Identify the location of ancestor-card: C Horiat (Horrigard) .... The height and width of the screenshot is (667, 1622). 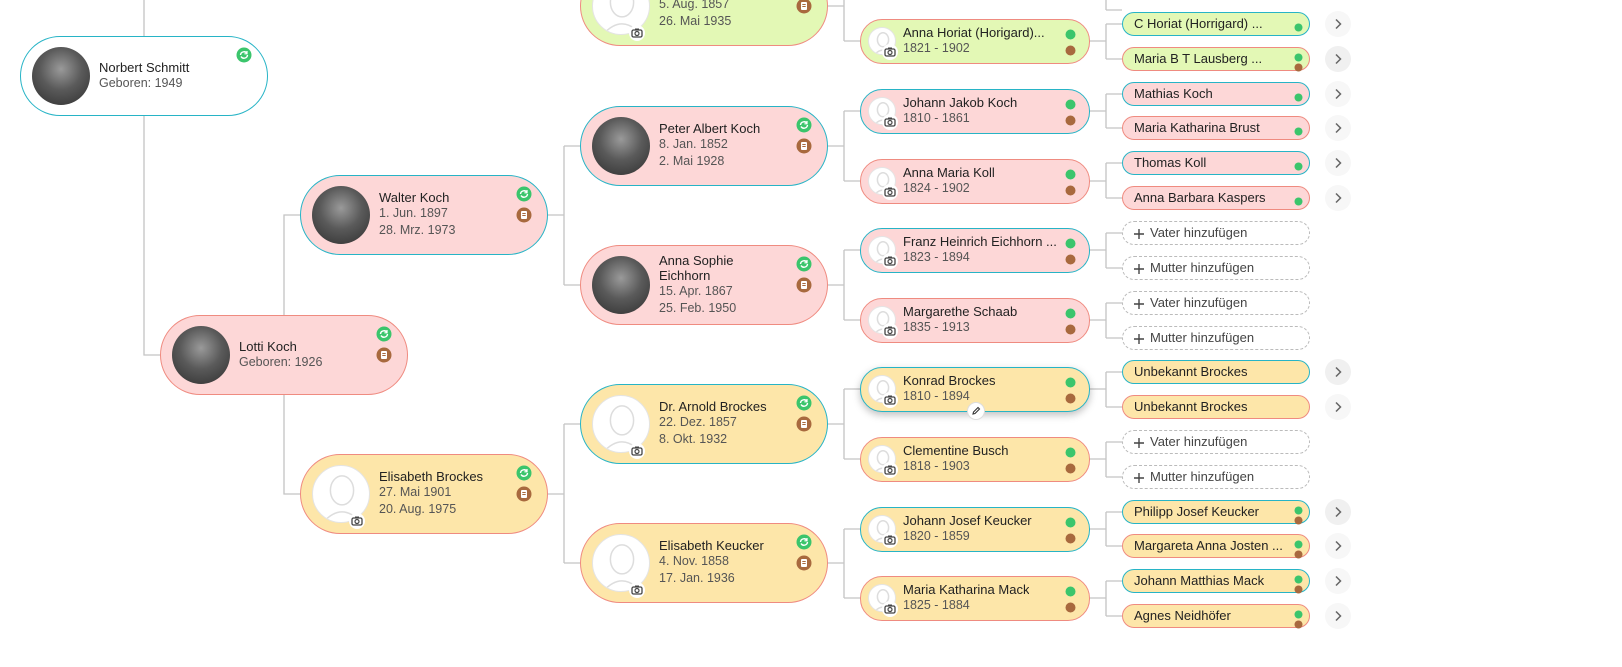
(1216, 24).